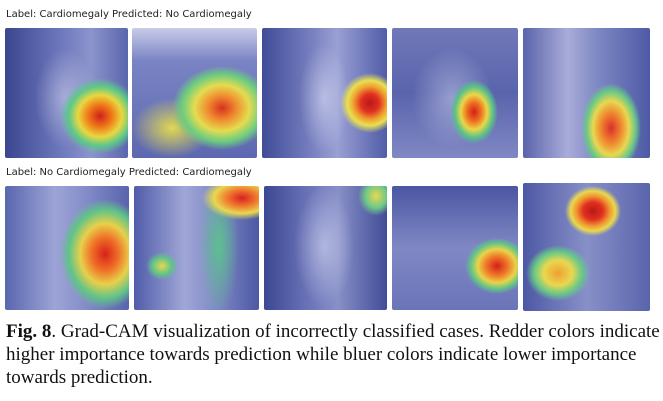 This screenshot has height=401, width=663. What do you see at coordinates (29, 331) in the screenshot?
I see `figure-label: Fig. 8` at bounding box center [29, 331].